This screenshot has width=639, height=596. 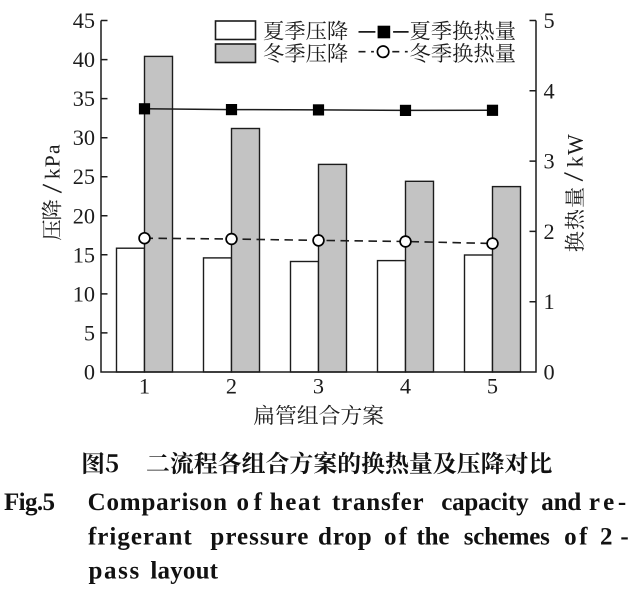 I want to click on svg-text: pass, so click(x=114, y=571).